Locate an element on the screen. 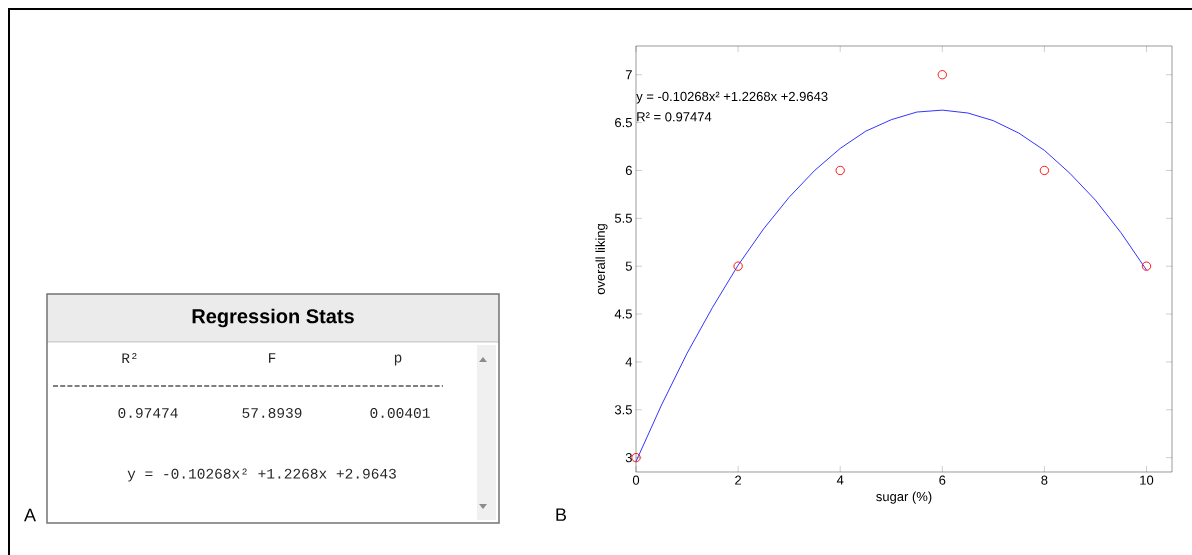 This screenshot has height=555, width=1192. text: 0.97474 is located at coordinates (148, 413).